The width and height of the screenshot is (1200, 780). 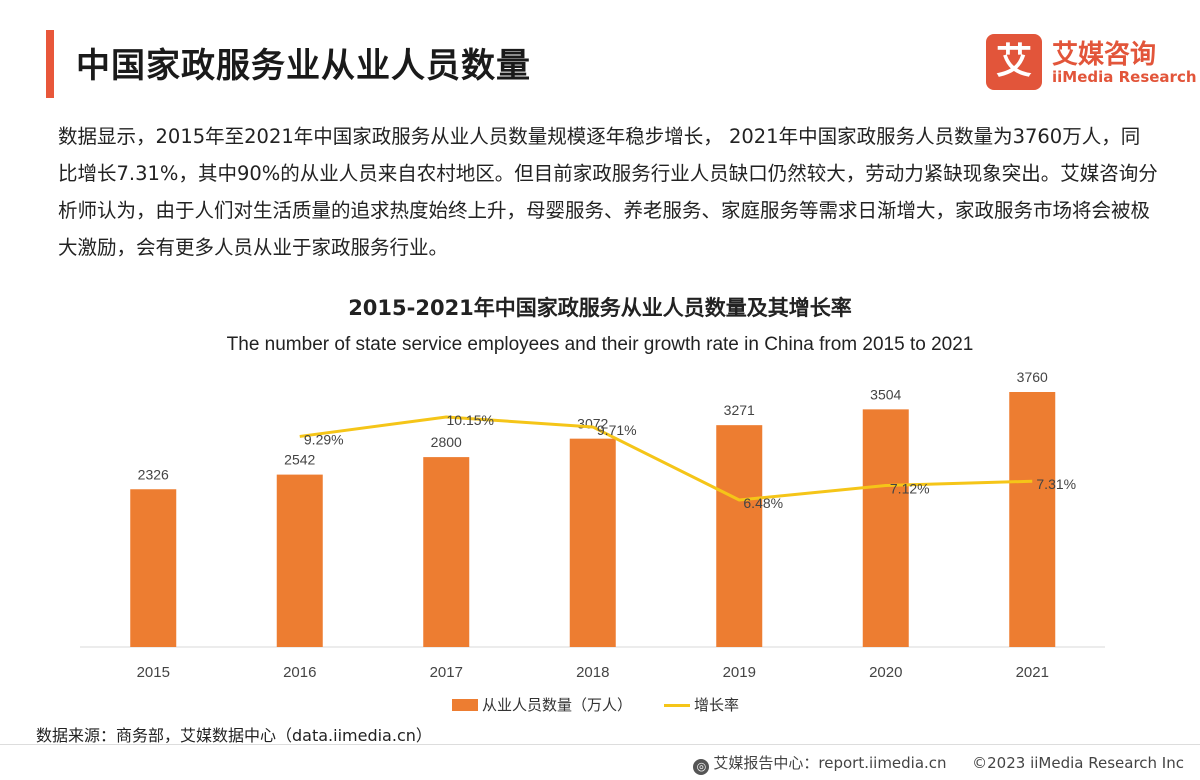 I want to click on legend-swatch-line, so click(x=677, y=705).